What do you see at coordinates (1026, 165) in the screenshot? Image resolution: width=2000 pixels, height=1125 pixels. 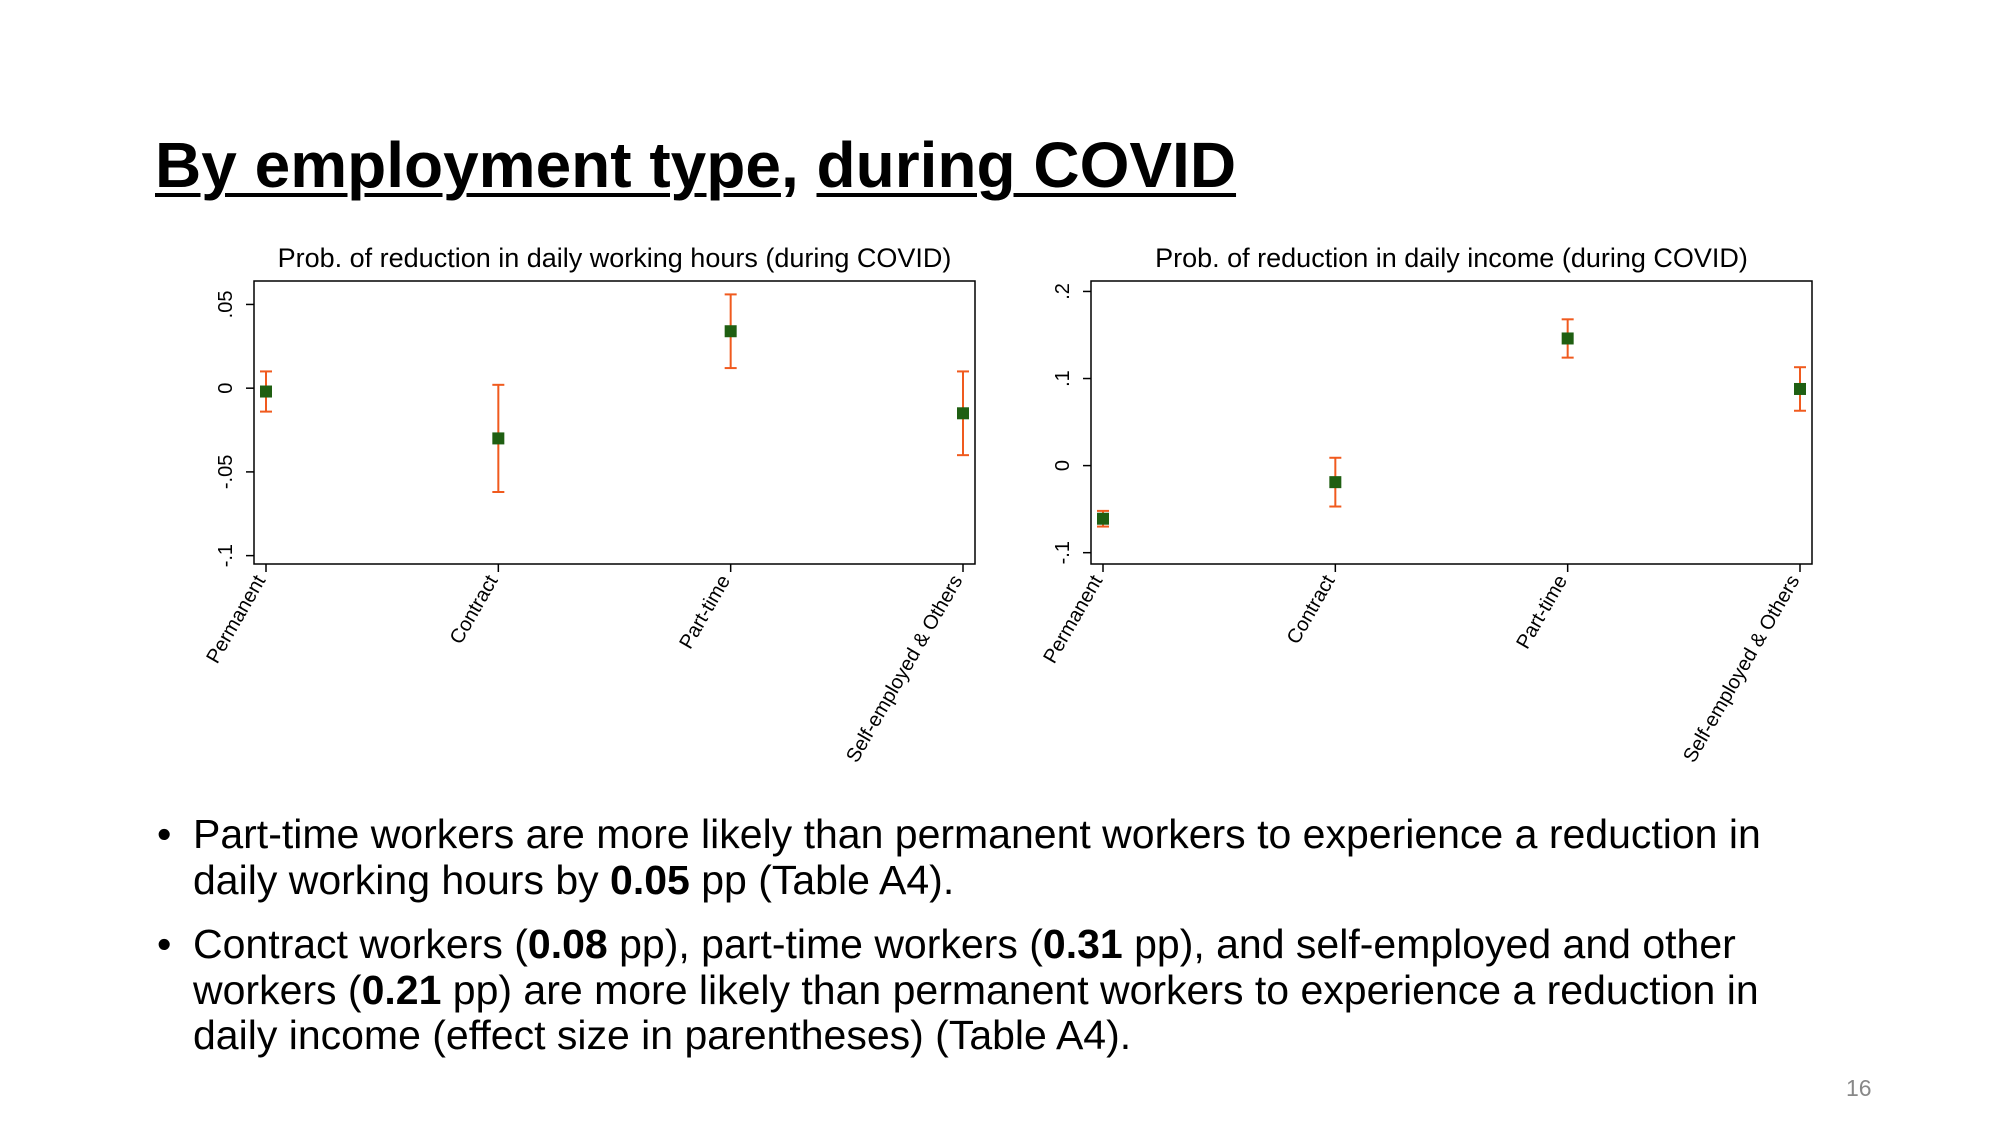 I see `title-part: during COVID` at bounding box center [1026, 165].